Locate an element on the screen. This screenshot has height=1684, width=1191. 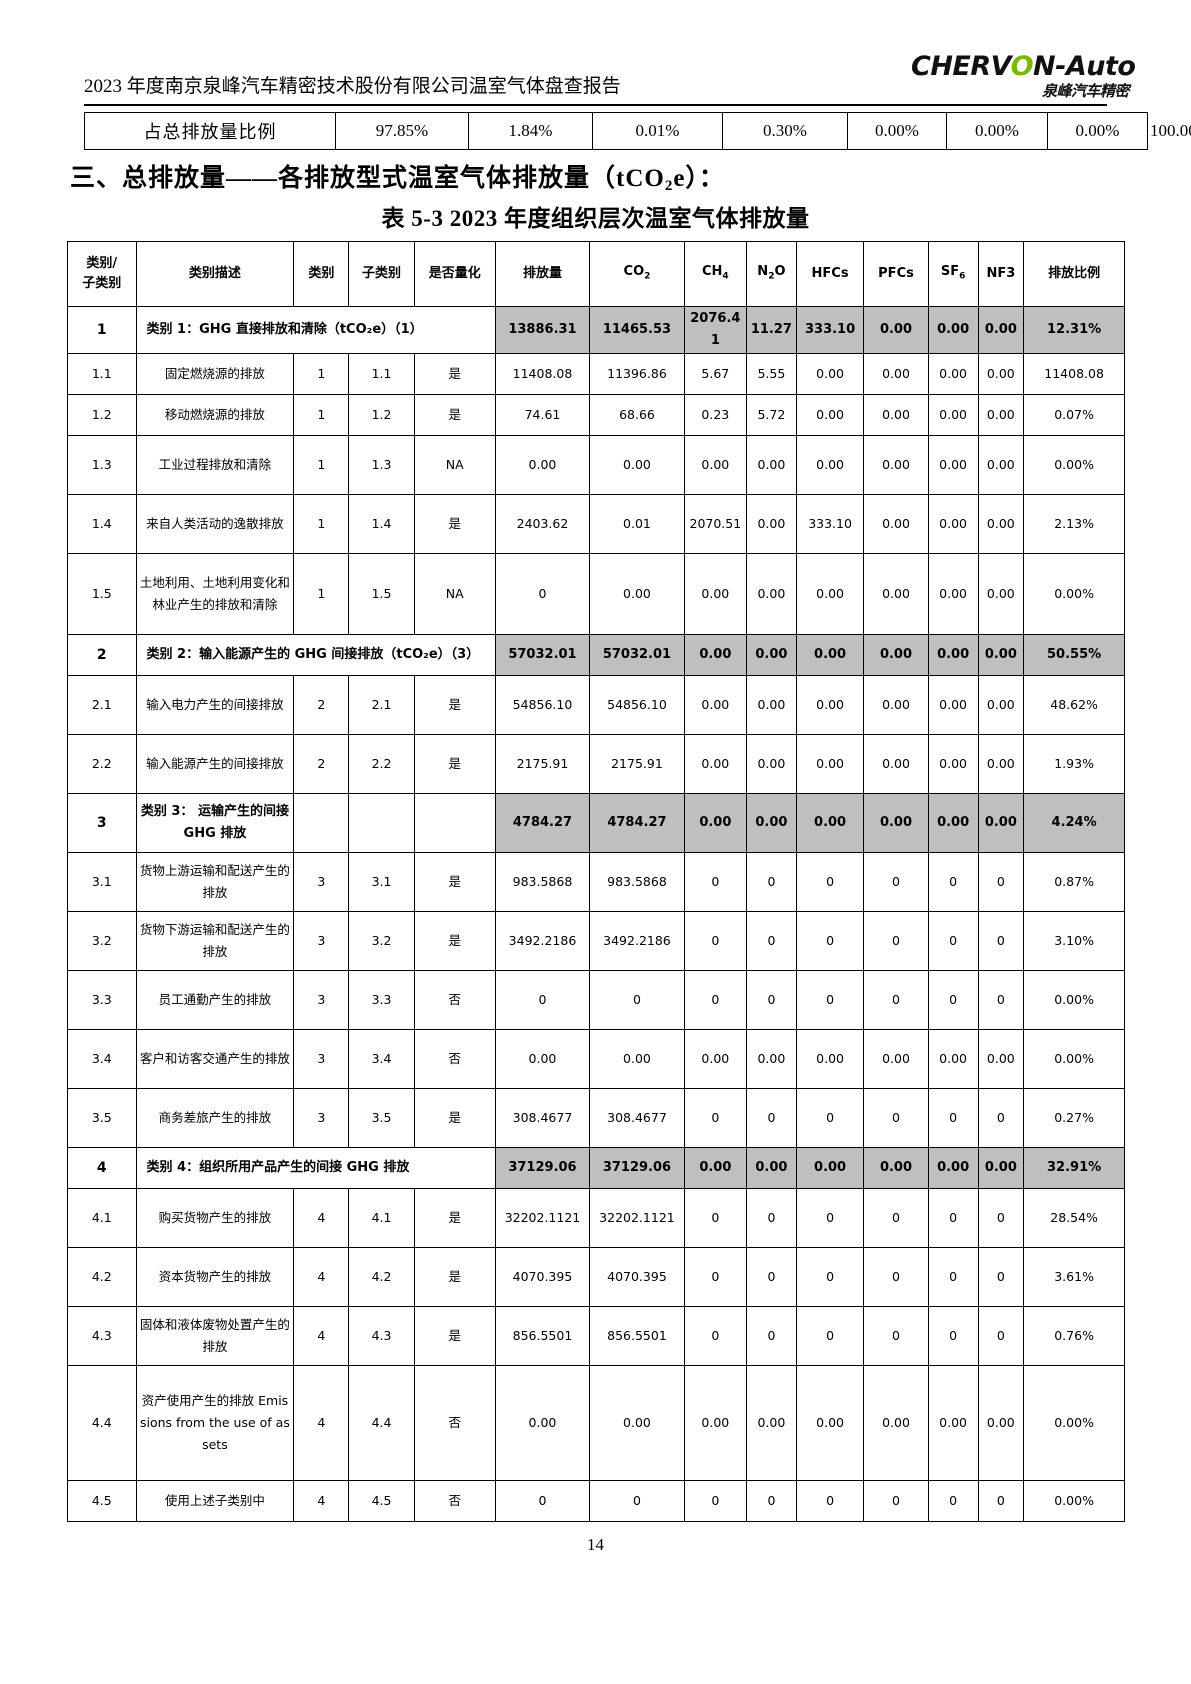
cell-subcategory: 4.1 is located at coordinates (381, 1218).